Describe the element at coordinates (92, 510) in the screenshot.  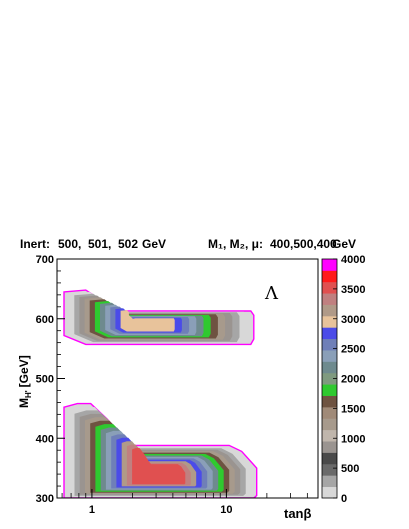
I see `x-tick-label: 1` at that location.